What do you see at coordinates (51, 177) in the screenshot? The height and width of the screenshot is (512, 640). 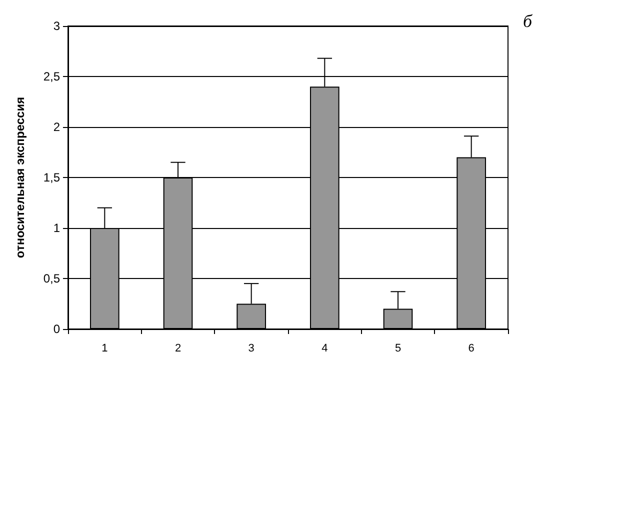 I see `y-tick-label: 1,5` at bounding box center [51, 177].